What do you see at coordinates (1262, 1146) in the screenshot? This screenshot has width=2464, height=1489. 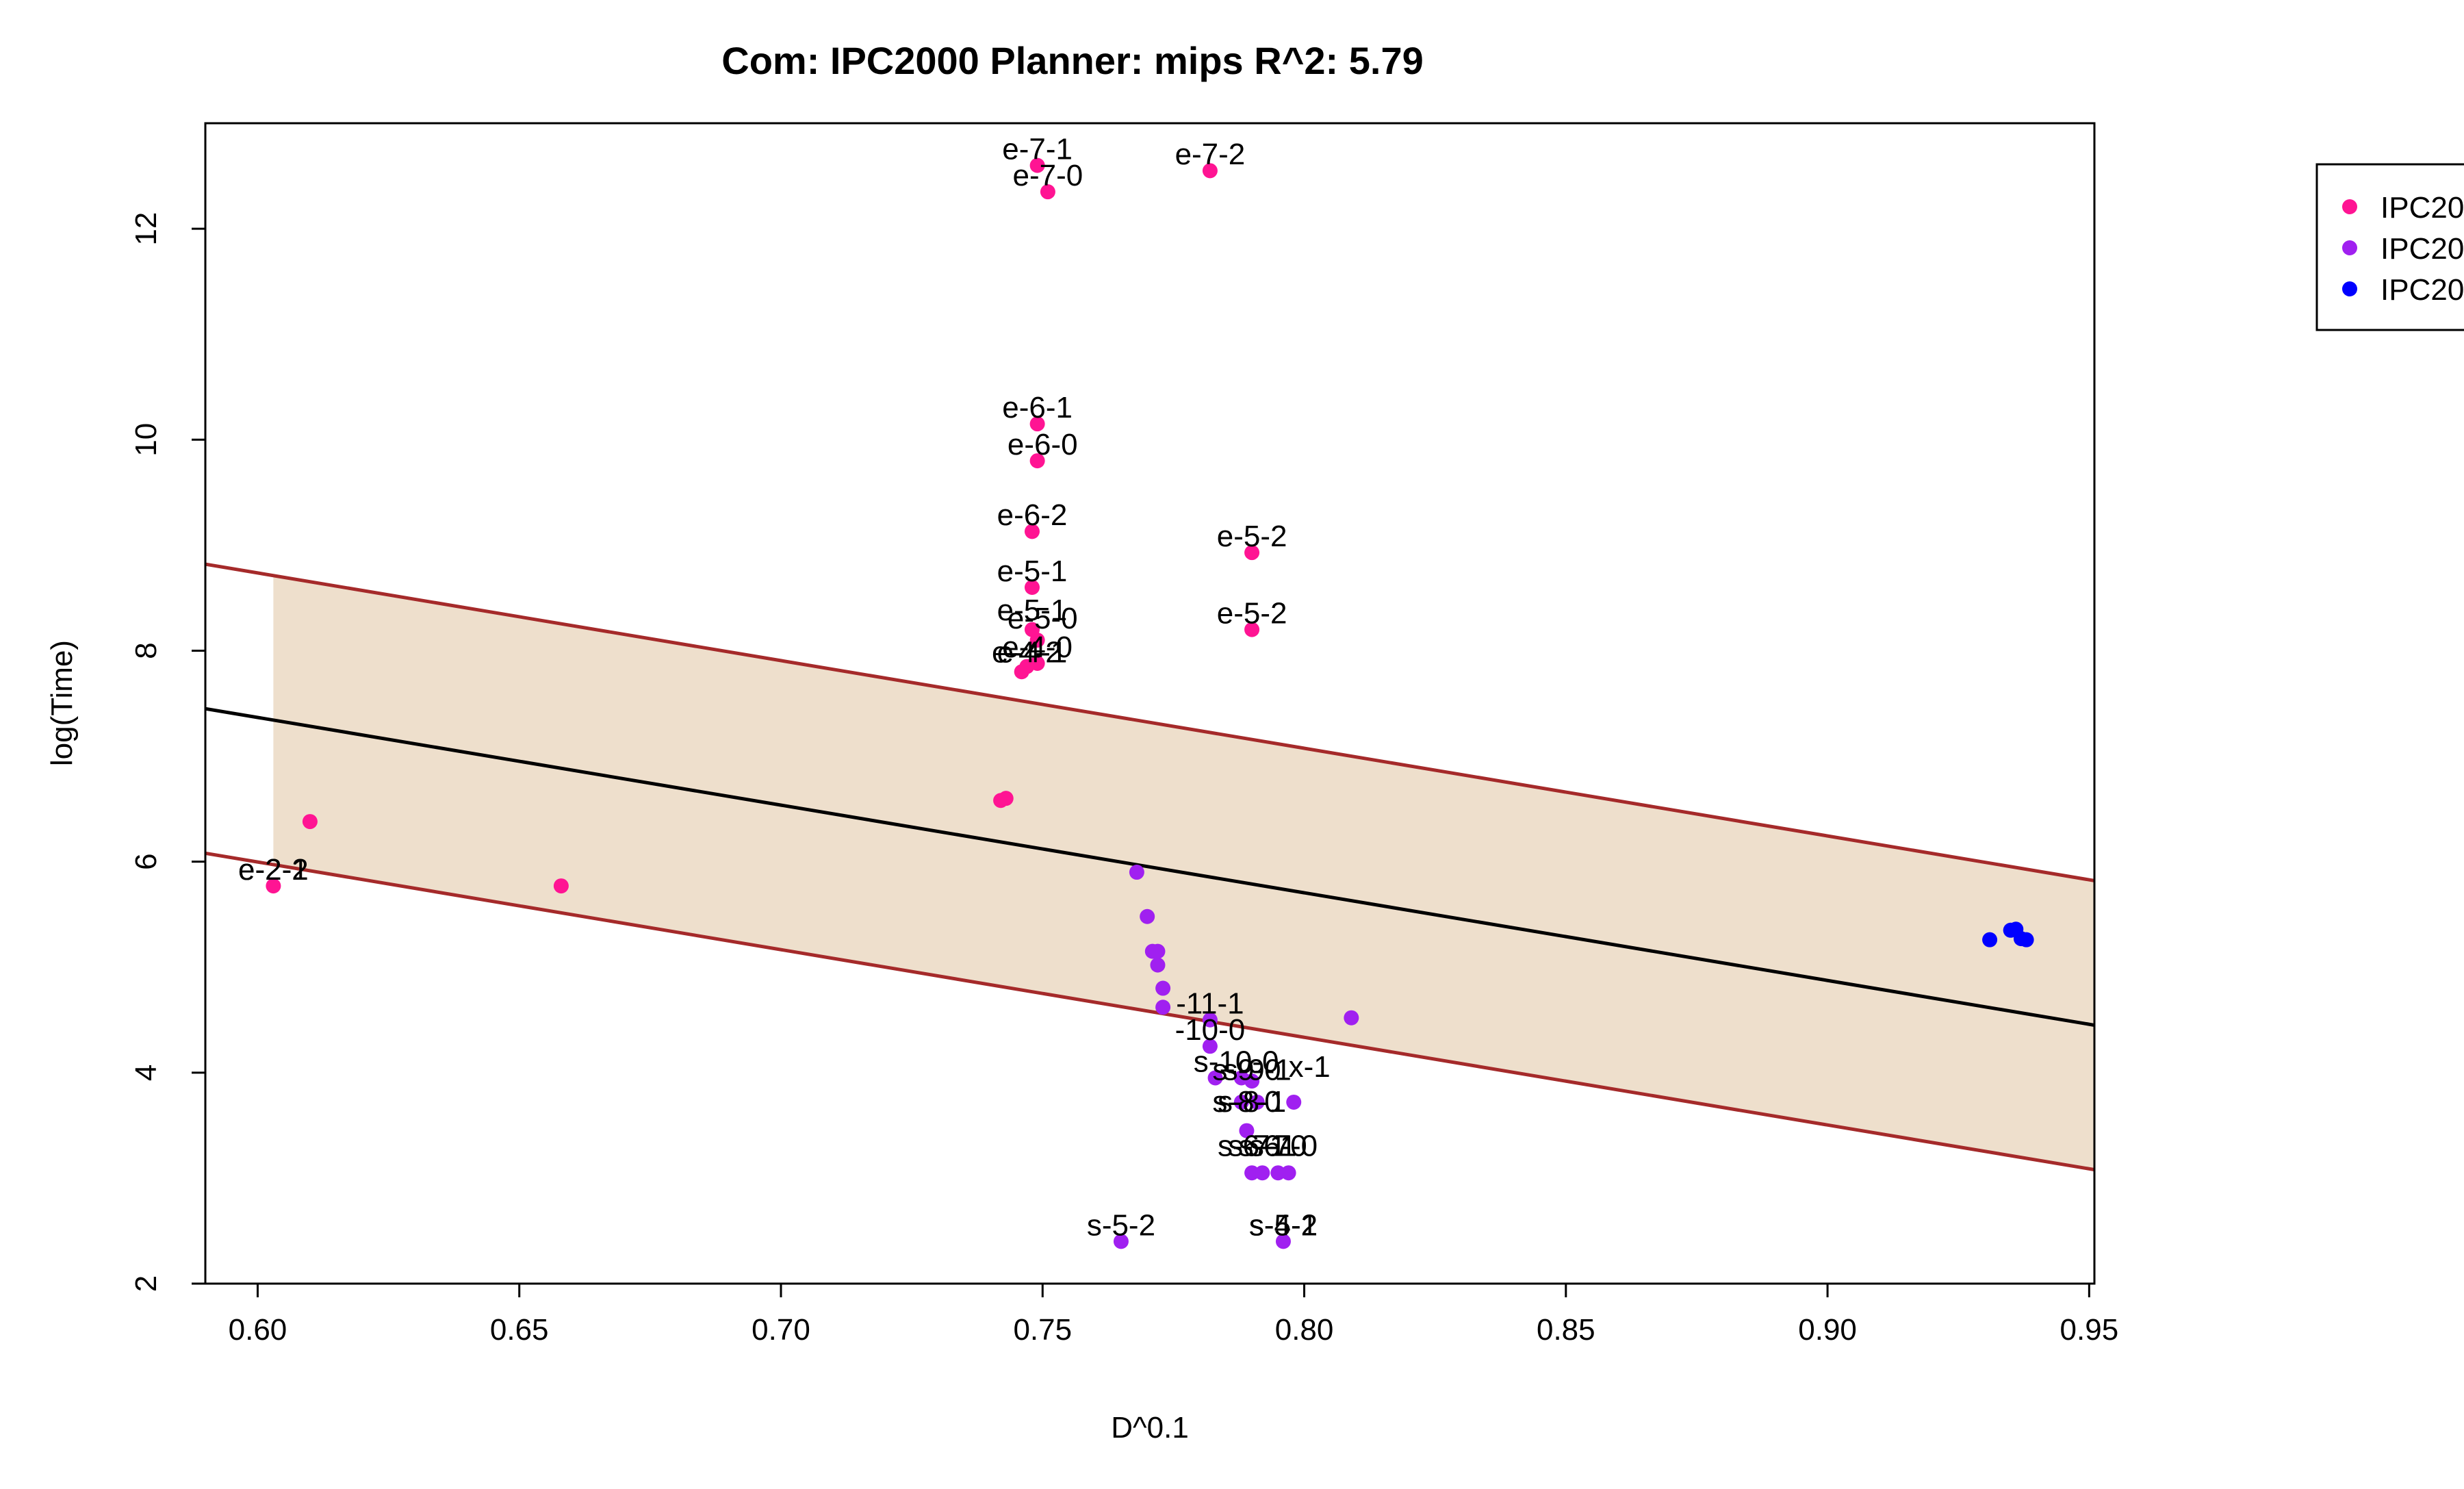 I see `point-label: s-7-1` at bounding box center [1262, 1146].